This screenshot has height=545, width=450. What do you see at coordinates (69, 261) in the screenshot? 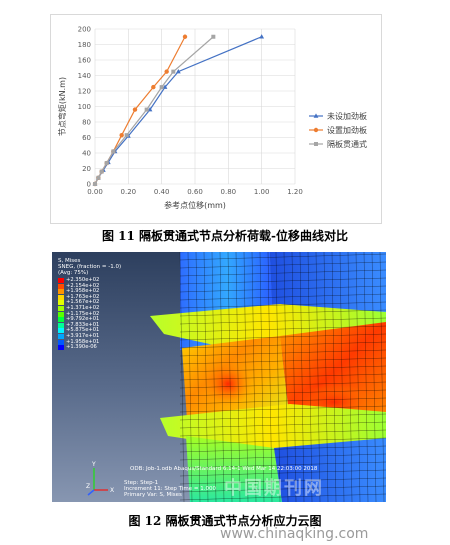
I see `legend-title-line: S, Mises` at bounding box center [69, 261].